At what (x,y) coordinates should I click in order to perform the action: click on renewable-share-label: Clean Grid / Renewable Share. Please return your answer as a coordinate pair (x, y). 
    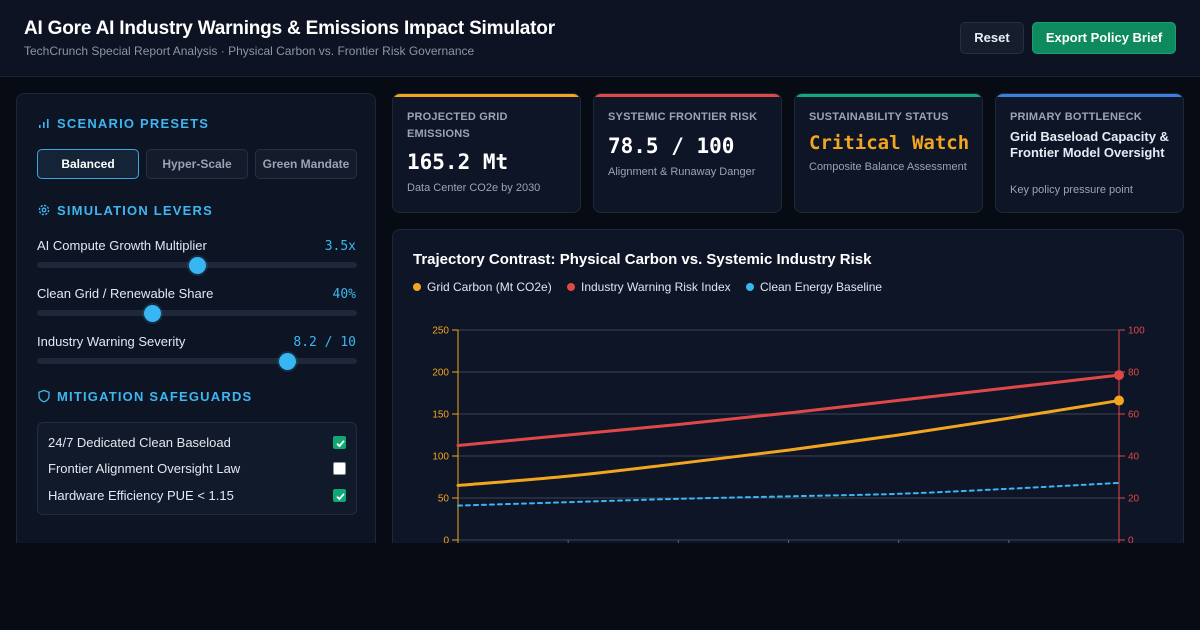
    Looking at the image, I should click on (125, 293).